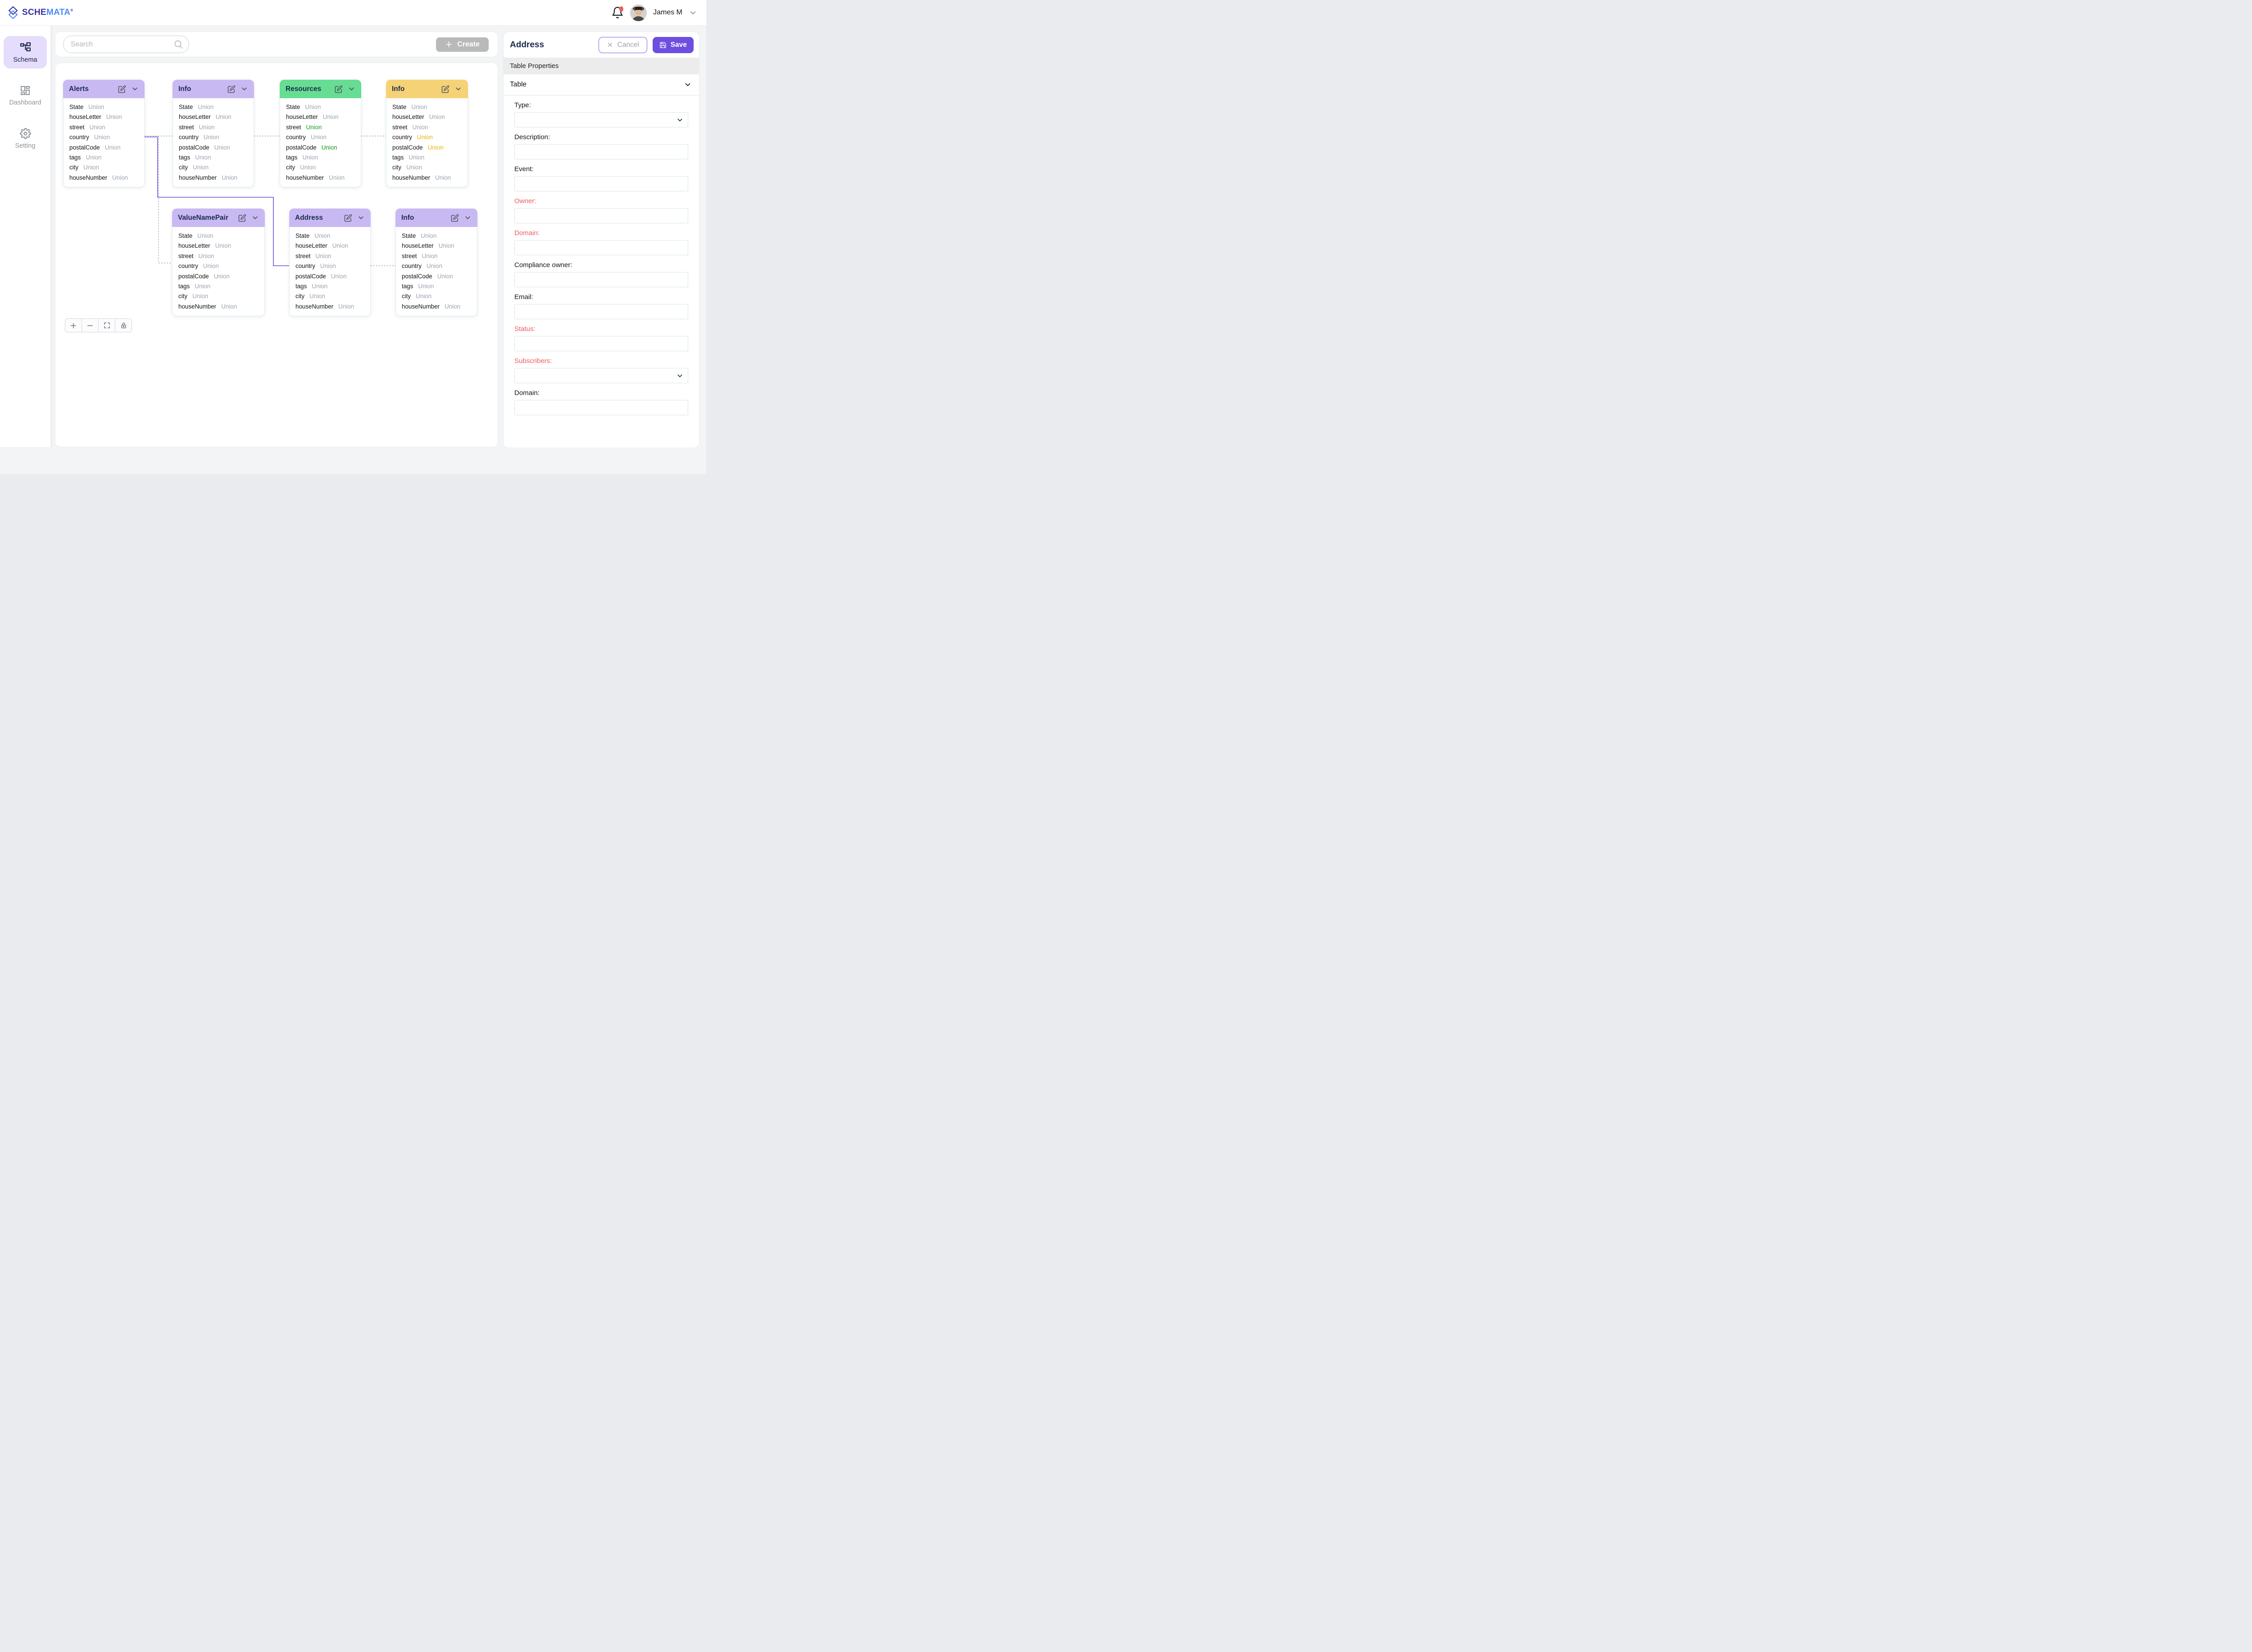  What do you see at coordinates (527, 233) in the screenshot?
I see `field-label: Domain:` at bounding box center [527, 233].